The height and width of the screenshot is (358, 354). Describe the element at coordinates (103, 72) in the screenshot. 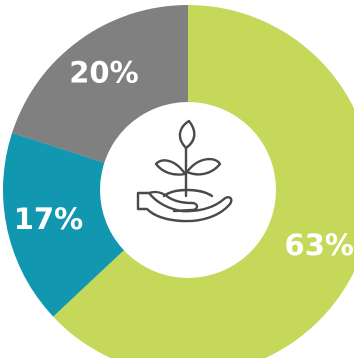

I see `slice-label-2: 20%` at that location.